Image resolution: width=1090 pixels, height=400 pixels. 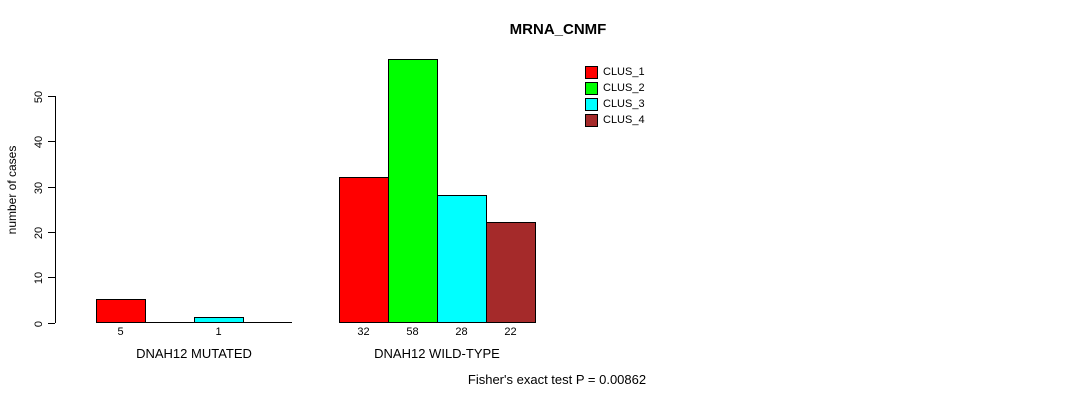 What do you see at coordinates (624, 104) in the screenshot?
I see `legend-label: CLUS_3` at bounding box center [624, 104].